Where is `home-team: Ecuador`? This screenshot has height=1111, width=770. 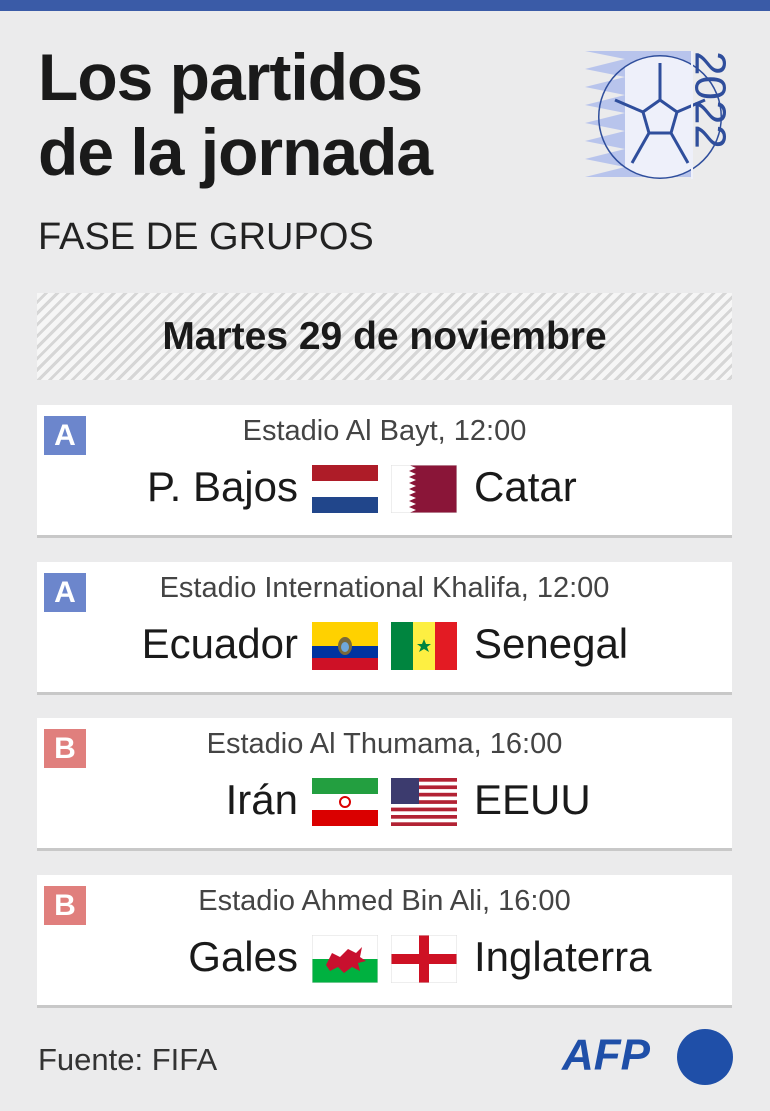
home-team: Ecuador is located at coordinates (219, 643).